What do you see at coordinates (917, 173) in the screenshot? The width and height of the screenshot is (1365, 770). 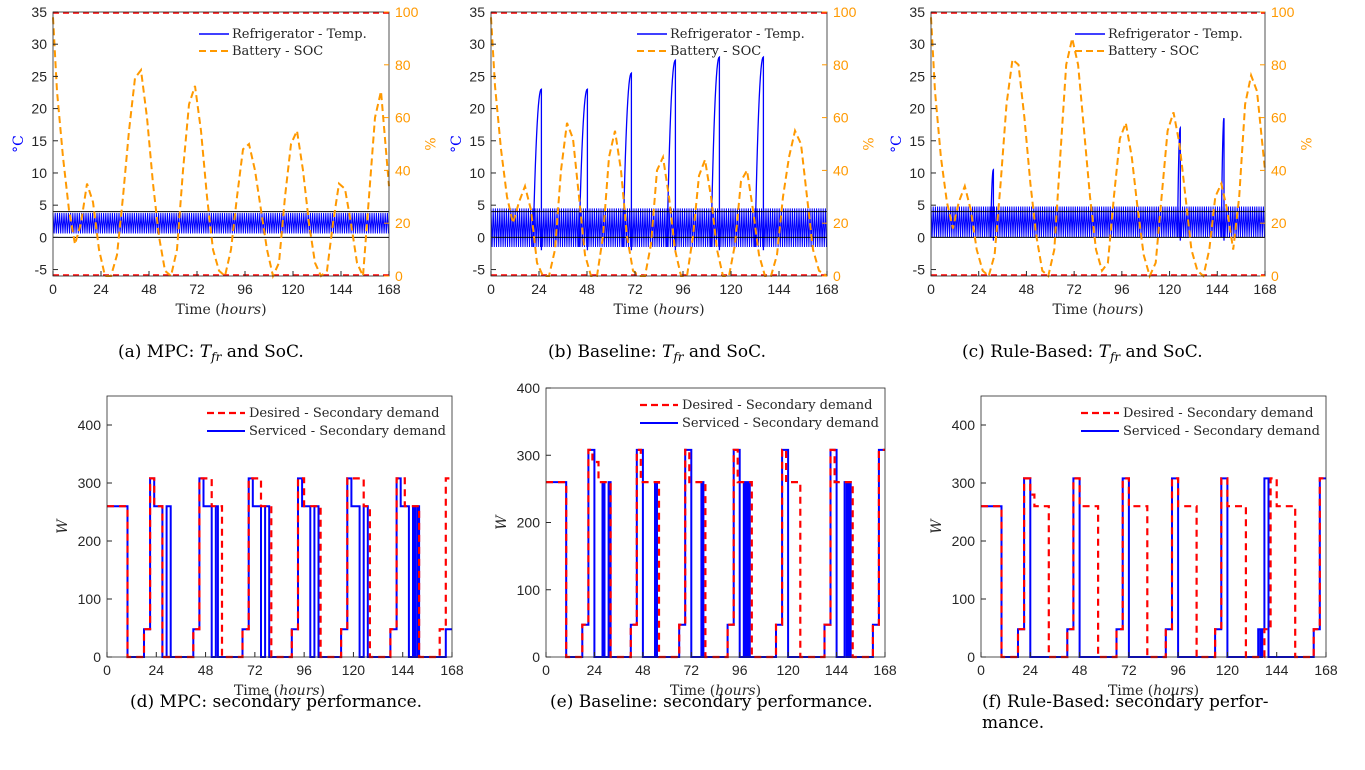 I see `y-tick-label: 10` at bounding box center [917, 173].